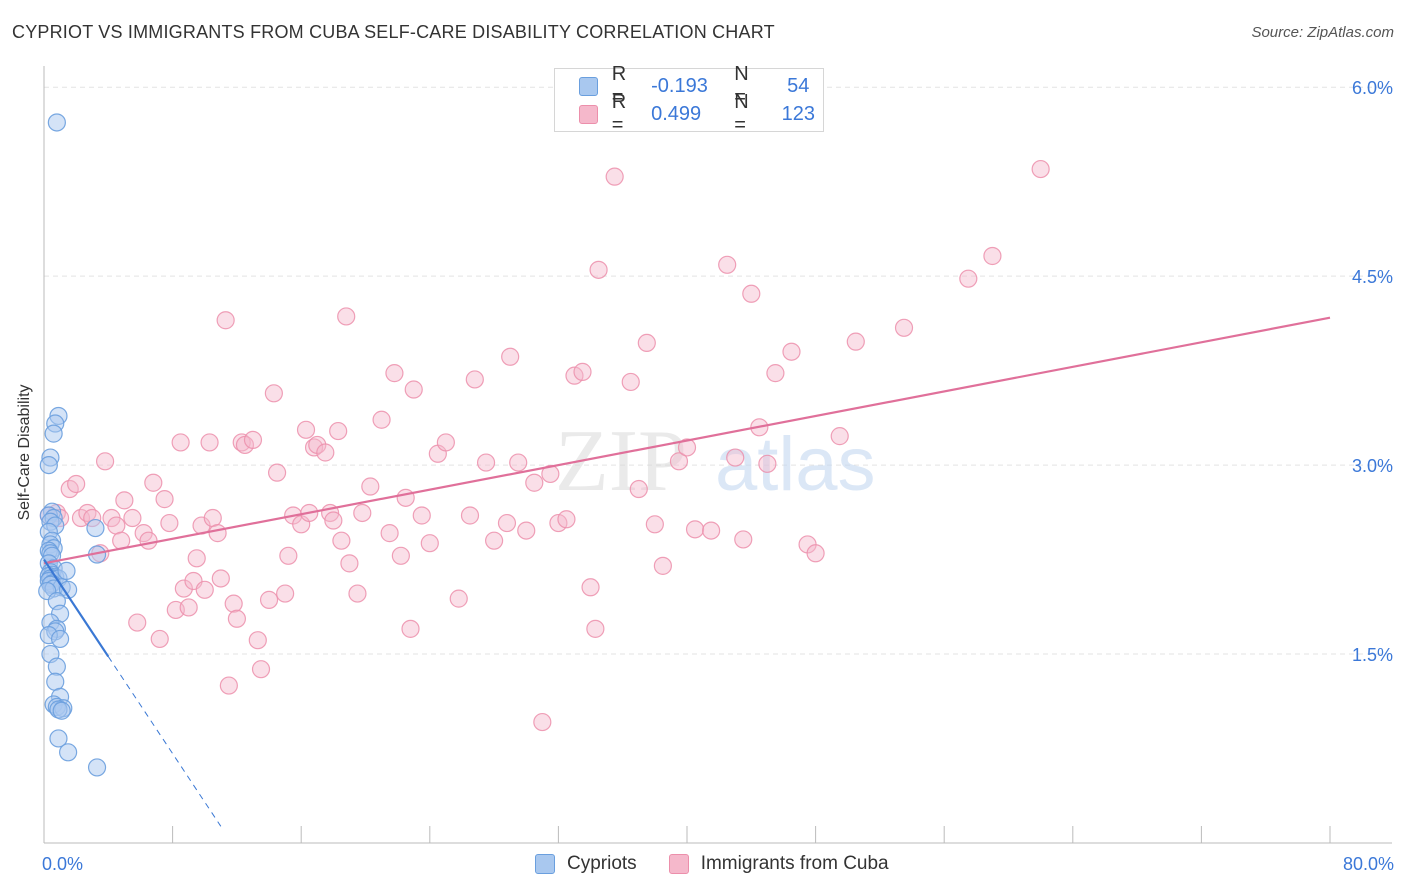  Describe the element at coordinates (588, 114) in the screenshot. I see `pink-swatch` at that location.